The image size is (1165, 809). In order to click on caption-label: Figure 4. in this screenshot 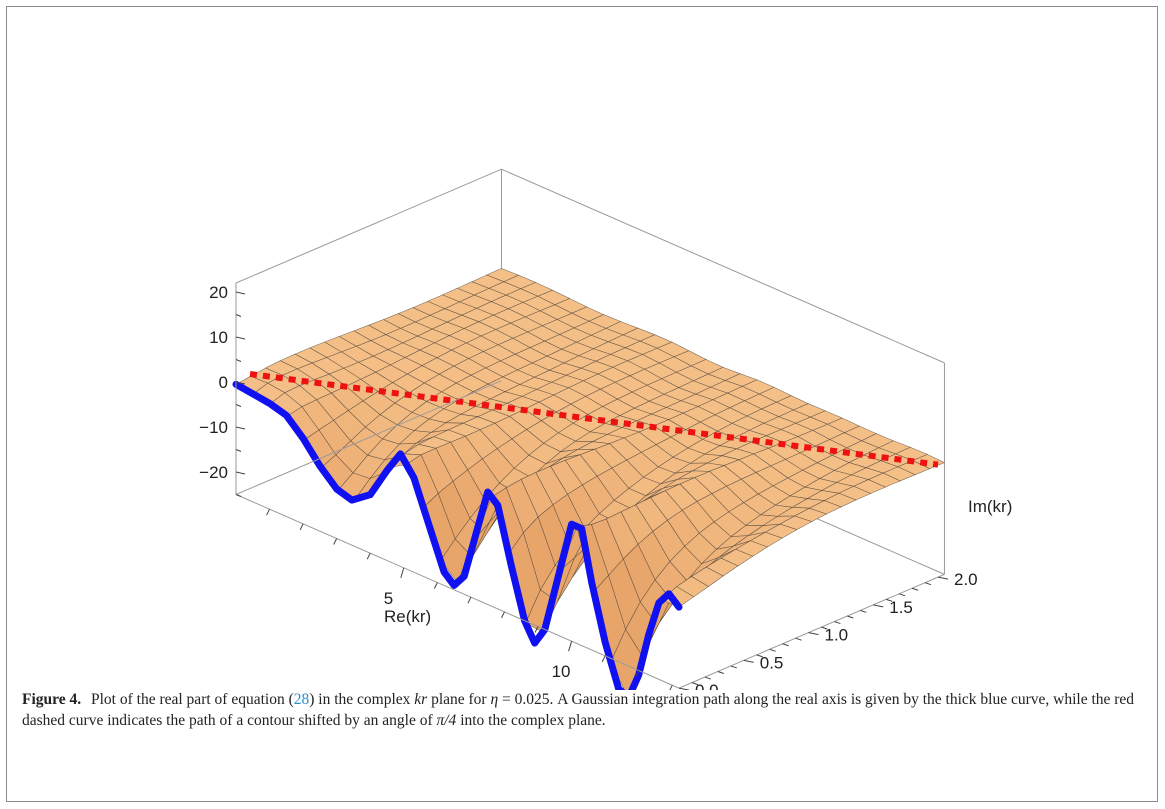, I will do `click(52, 699)`.